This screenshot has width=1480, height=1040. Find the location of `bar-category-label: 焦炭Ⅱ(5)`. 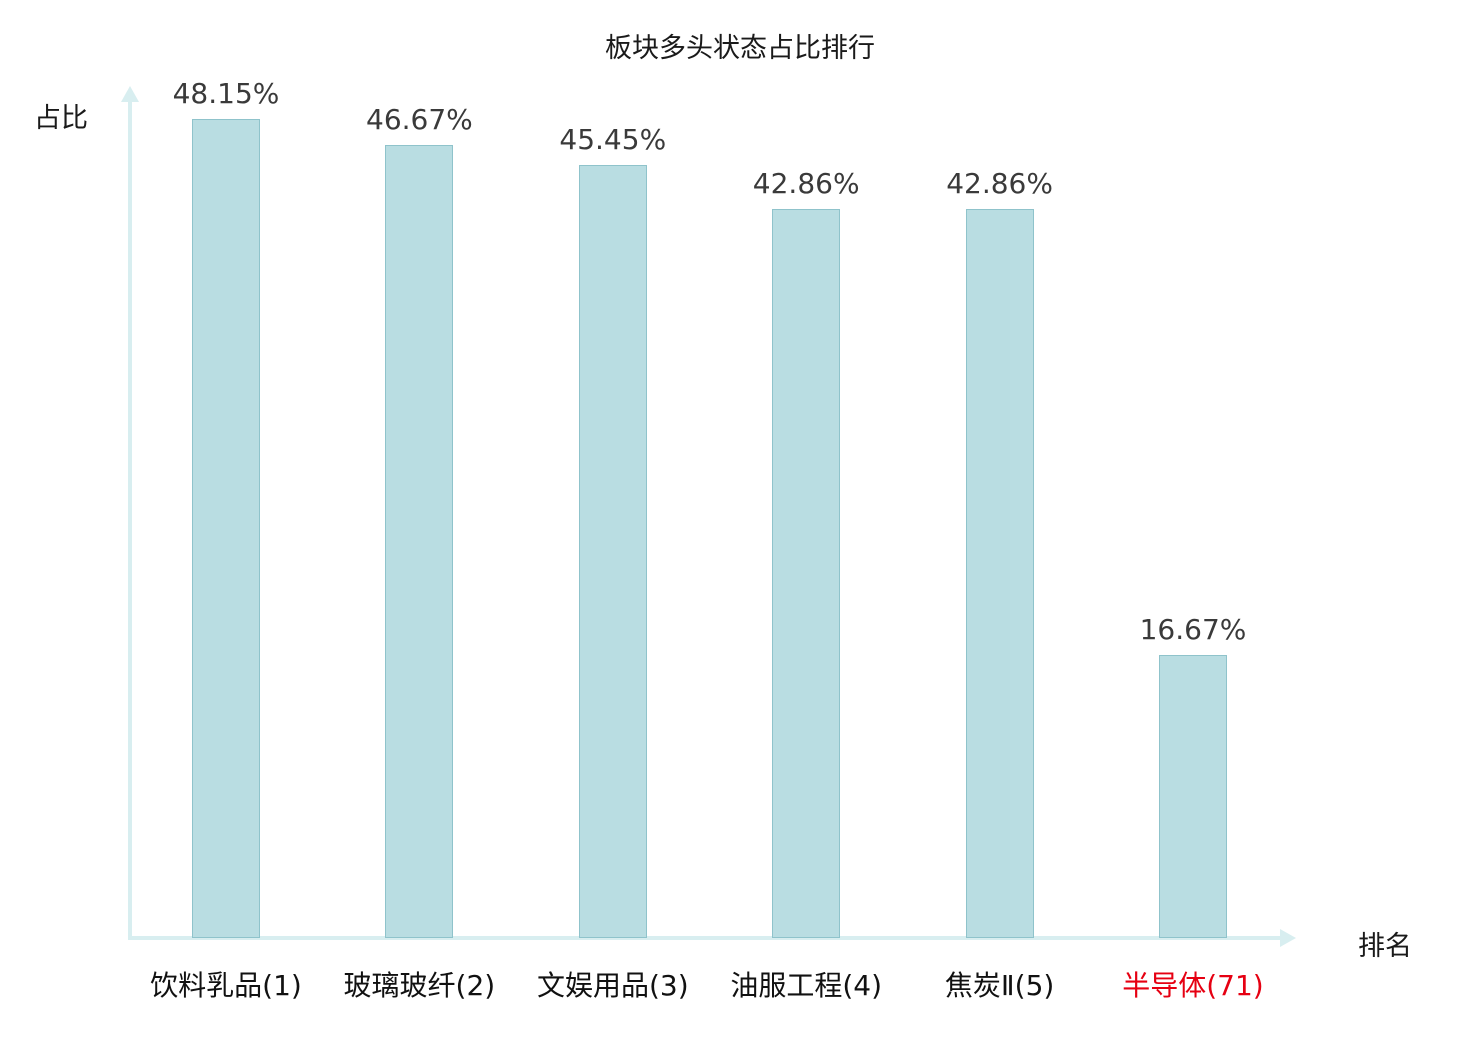

bar-category-label: 焦炭Ⅱ(5) is located at coordinates (999, 985).